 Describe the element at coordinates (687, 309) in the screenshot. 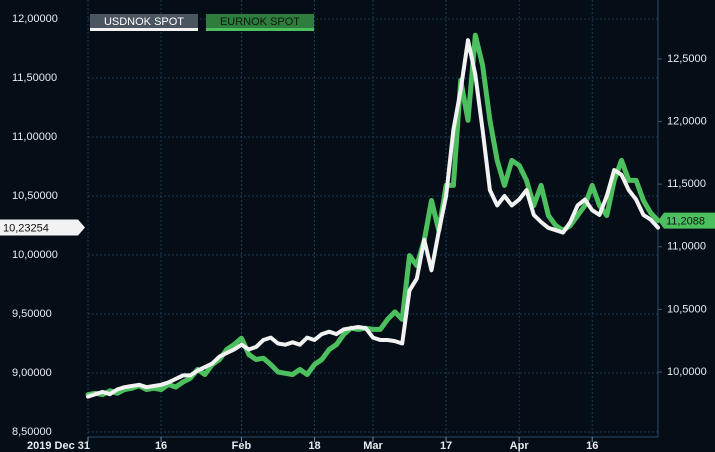

I see `y2-tick-label: 10,5000` at that location.